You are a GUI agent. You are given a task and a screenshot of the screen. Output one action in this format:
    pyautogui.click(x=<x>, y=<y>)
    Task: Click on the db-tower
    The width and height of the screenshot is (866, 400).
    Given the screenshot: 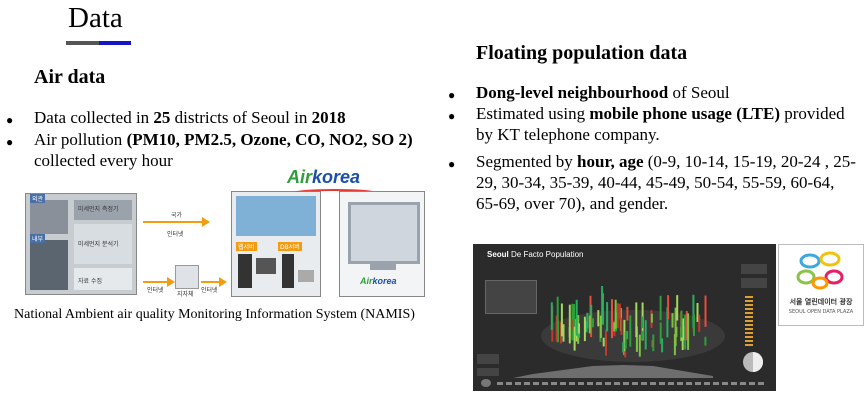 What is the action you would take?
    pyautogui.click(x=288, y=271)
    